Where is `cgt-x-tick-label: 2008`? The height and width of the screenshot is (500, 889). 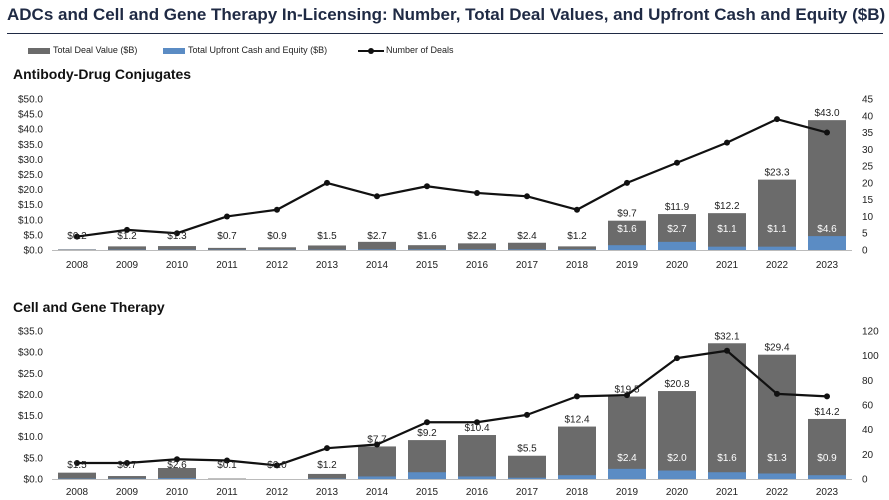 cgt-x-tick-label: 2008 is located at coordinates (77, 492).